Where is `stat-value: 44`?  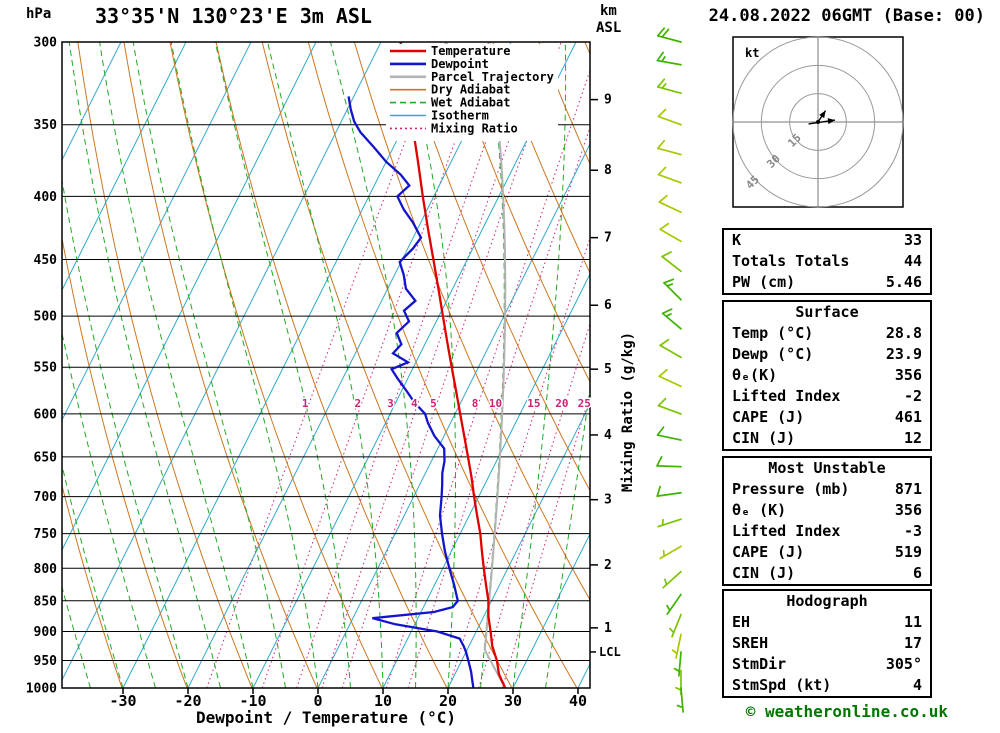
stat-value: 44 is located at coordinates (912, 261).